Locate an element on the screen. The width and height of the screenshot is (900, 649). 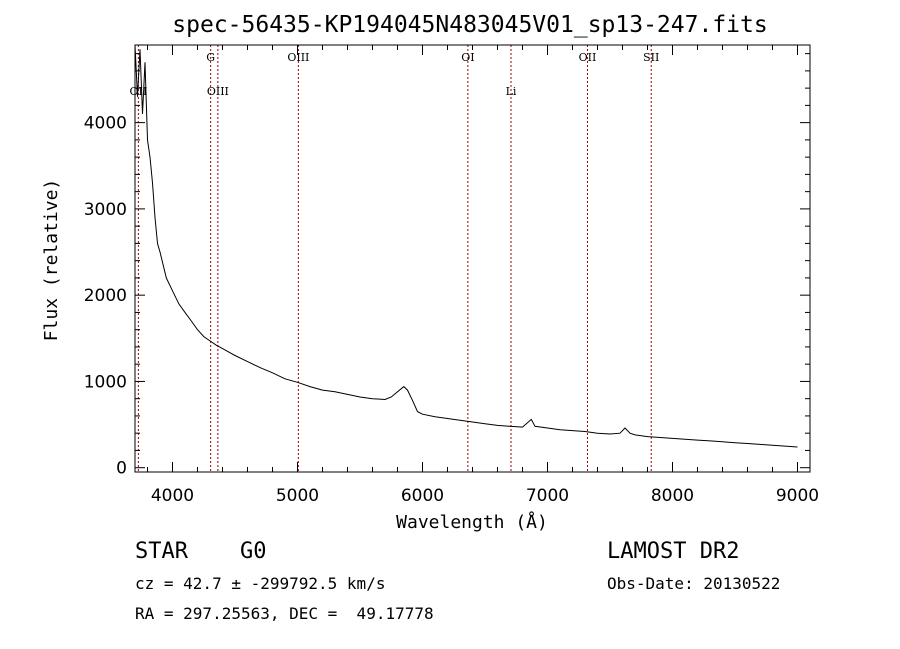
object-subclass: G0 is located at coordinates (253, 551).